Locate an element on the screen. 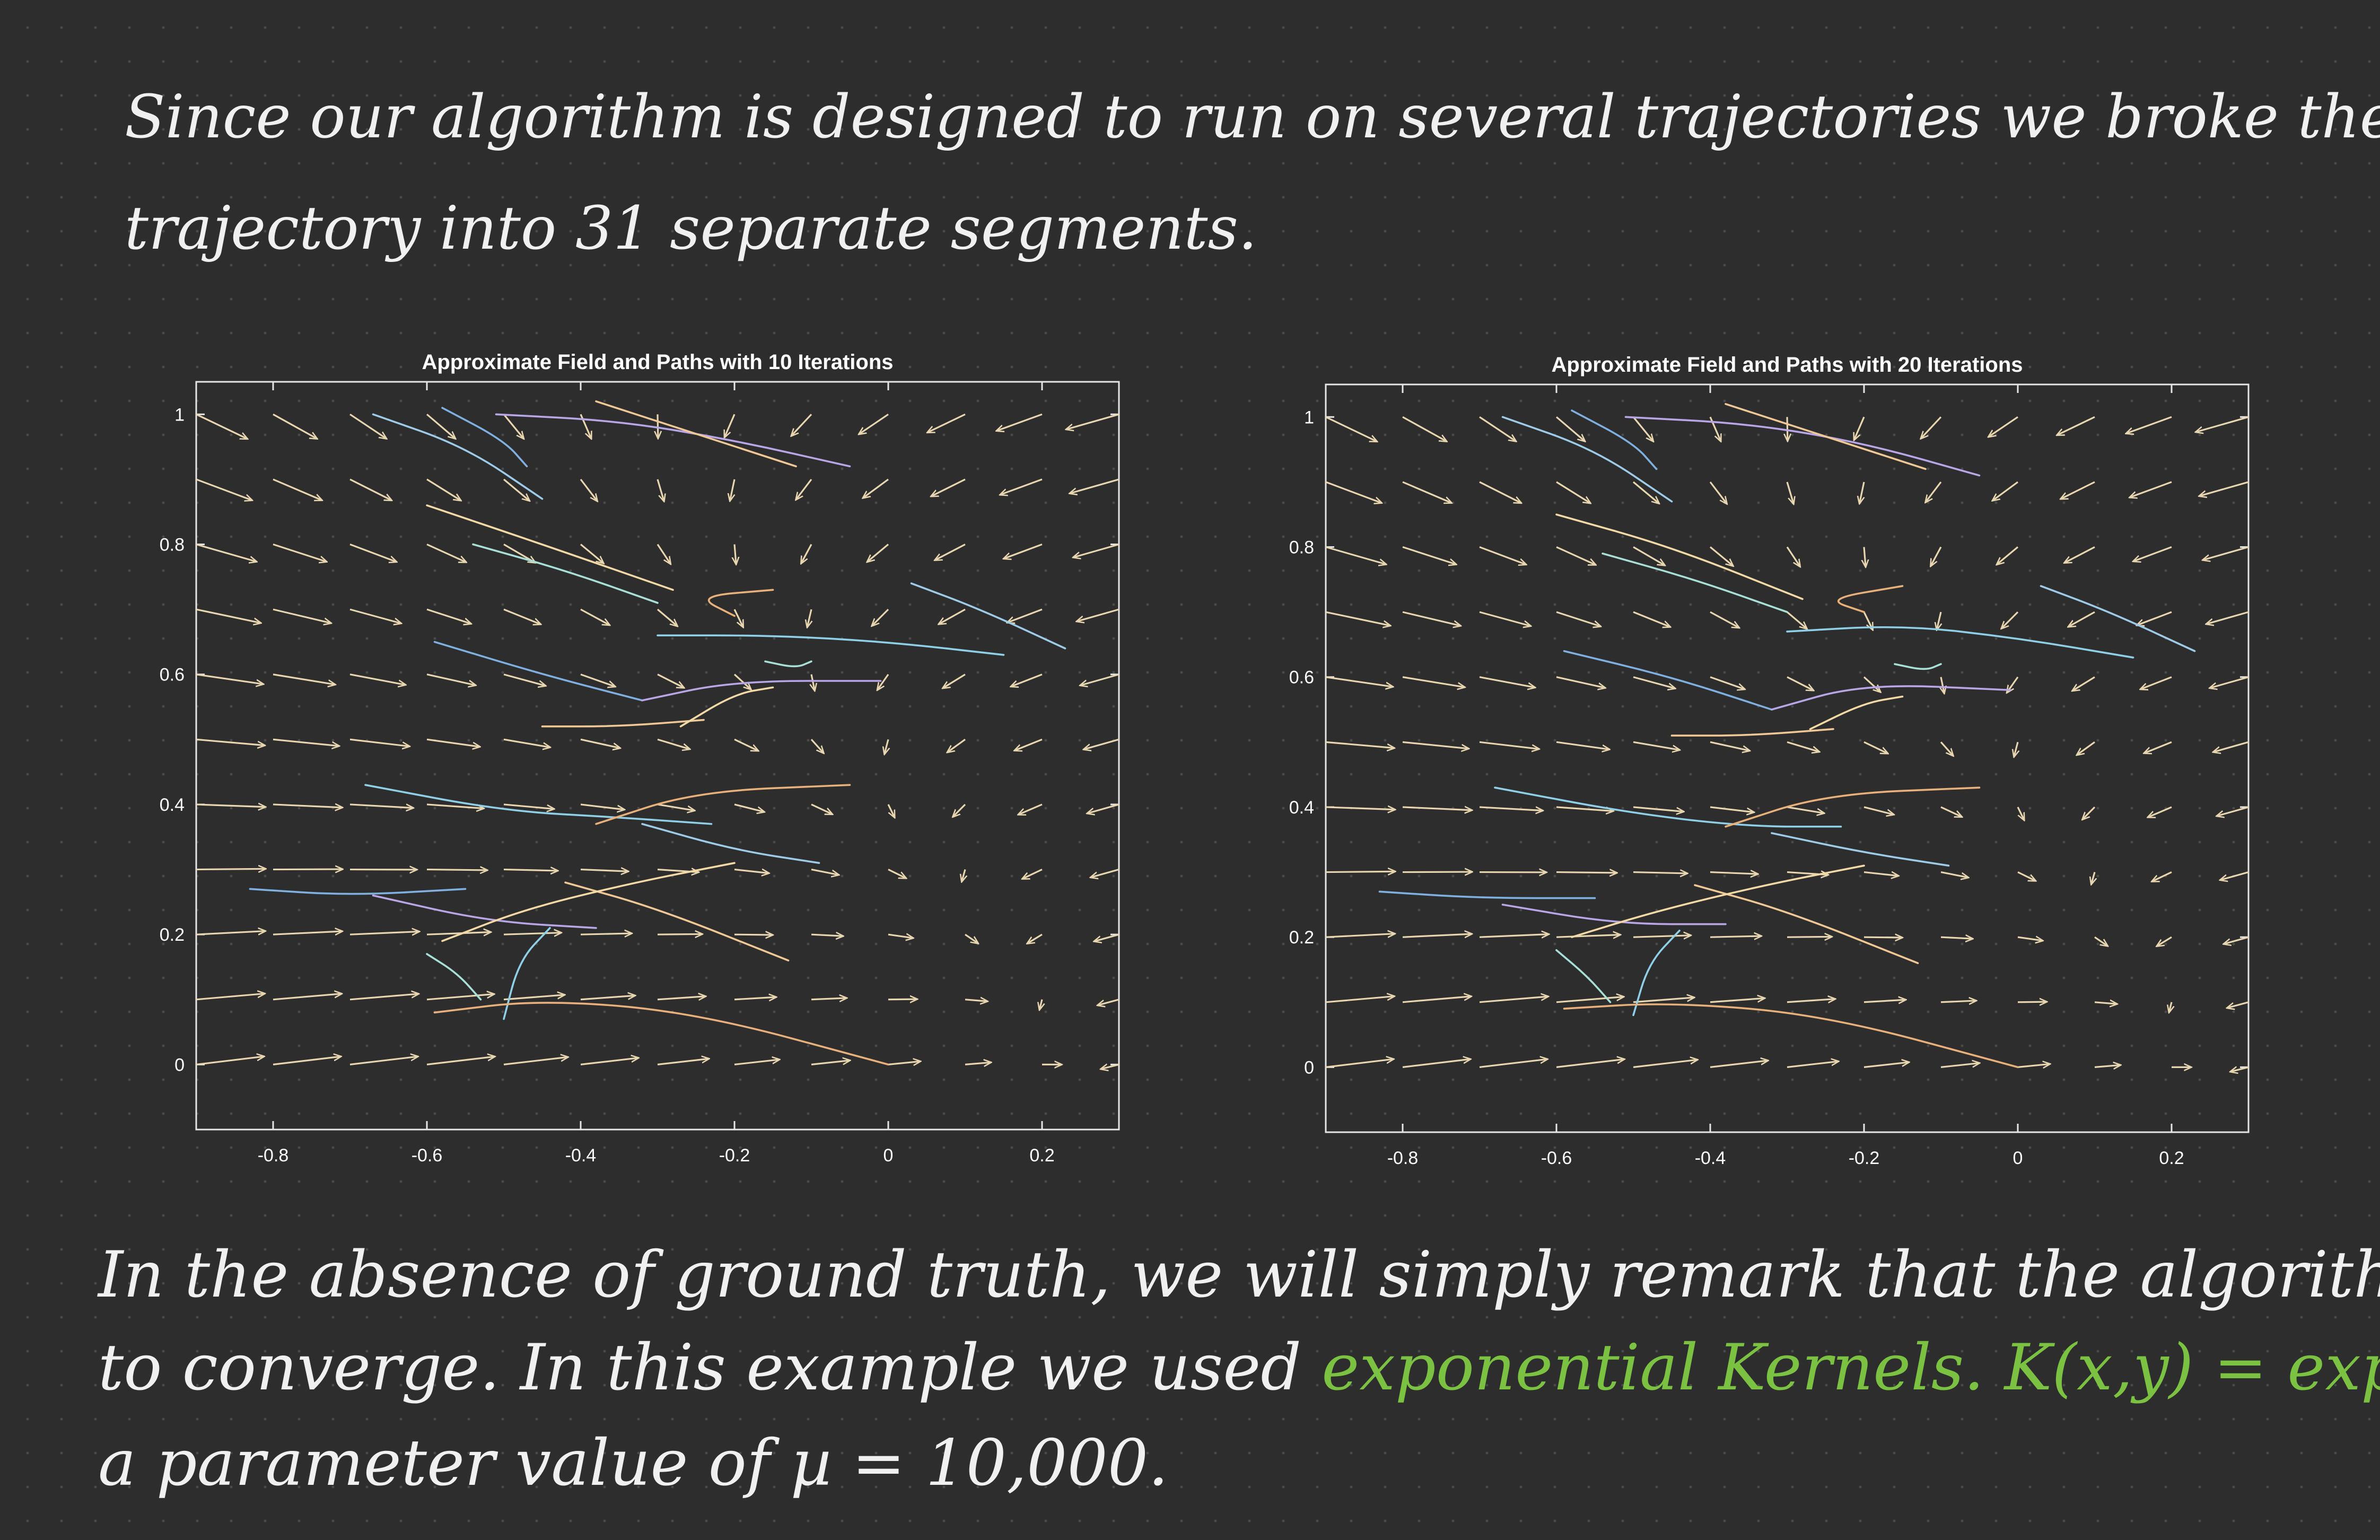  y-tick-label: 0.4 is located at coordinates (172, 805).